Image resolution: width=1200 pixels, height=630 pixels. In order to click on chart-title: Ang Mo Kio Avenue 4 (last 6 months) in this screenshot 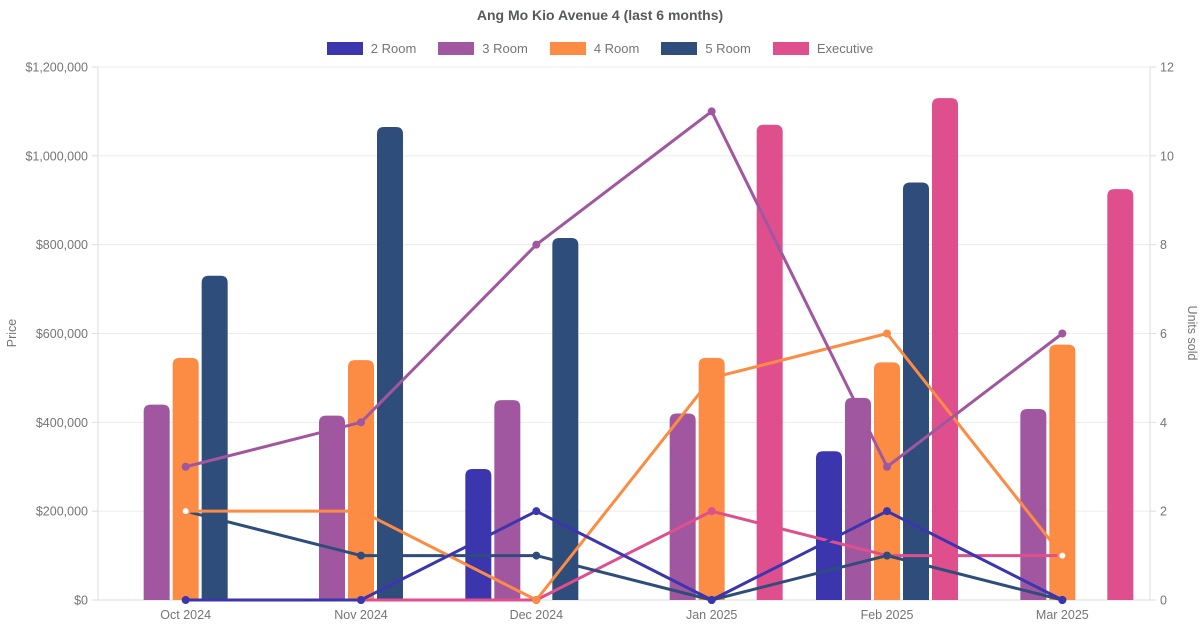, I will do `click(600, 15)`.